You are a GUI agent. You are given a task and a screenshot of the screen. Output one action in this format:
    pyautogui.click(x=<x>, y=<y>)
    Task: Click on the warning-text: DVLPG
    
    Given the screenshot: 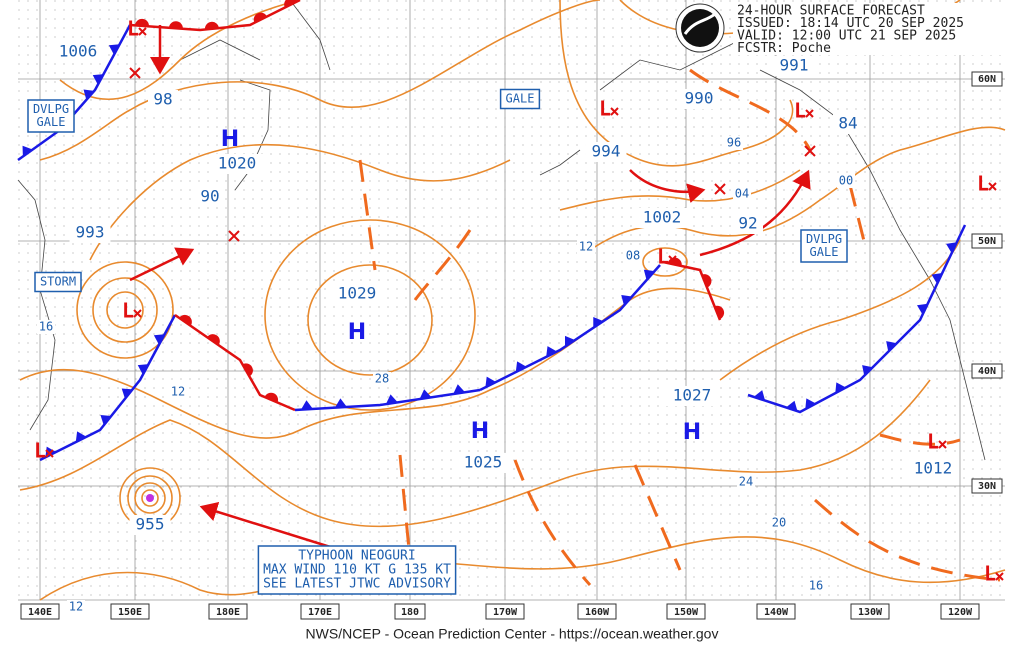 What is the action you would take?
    pyautogui.click(x=51, y=109)
    